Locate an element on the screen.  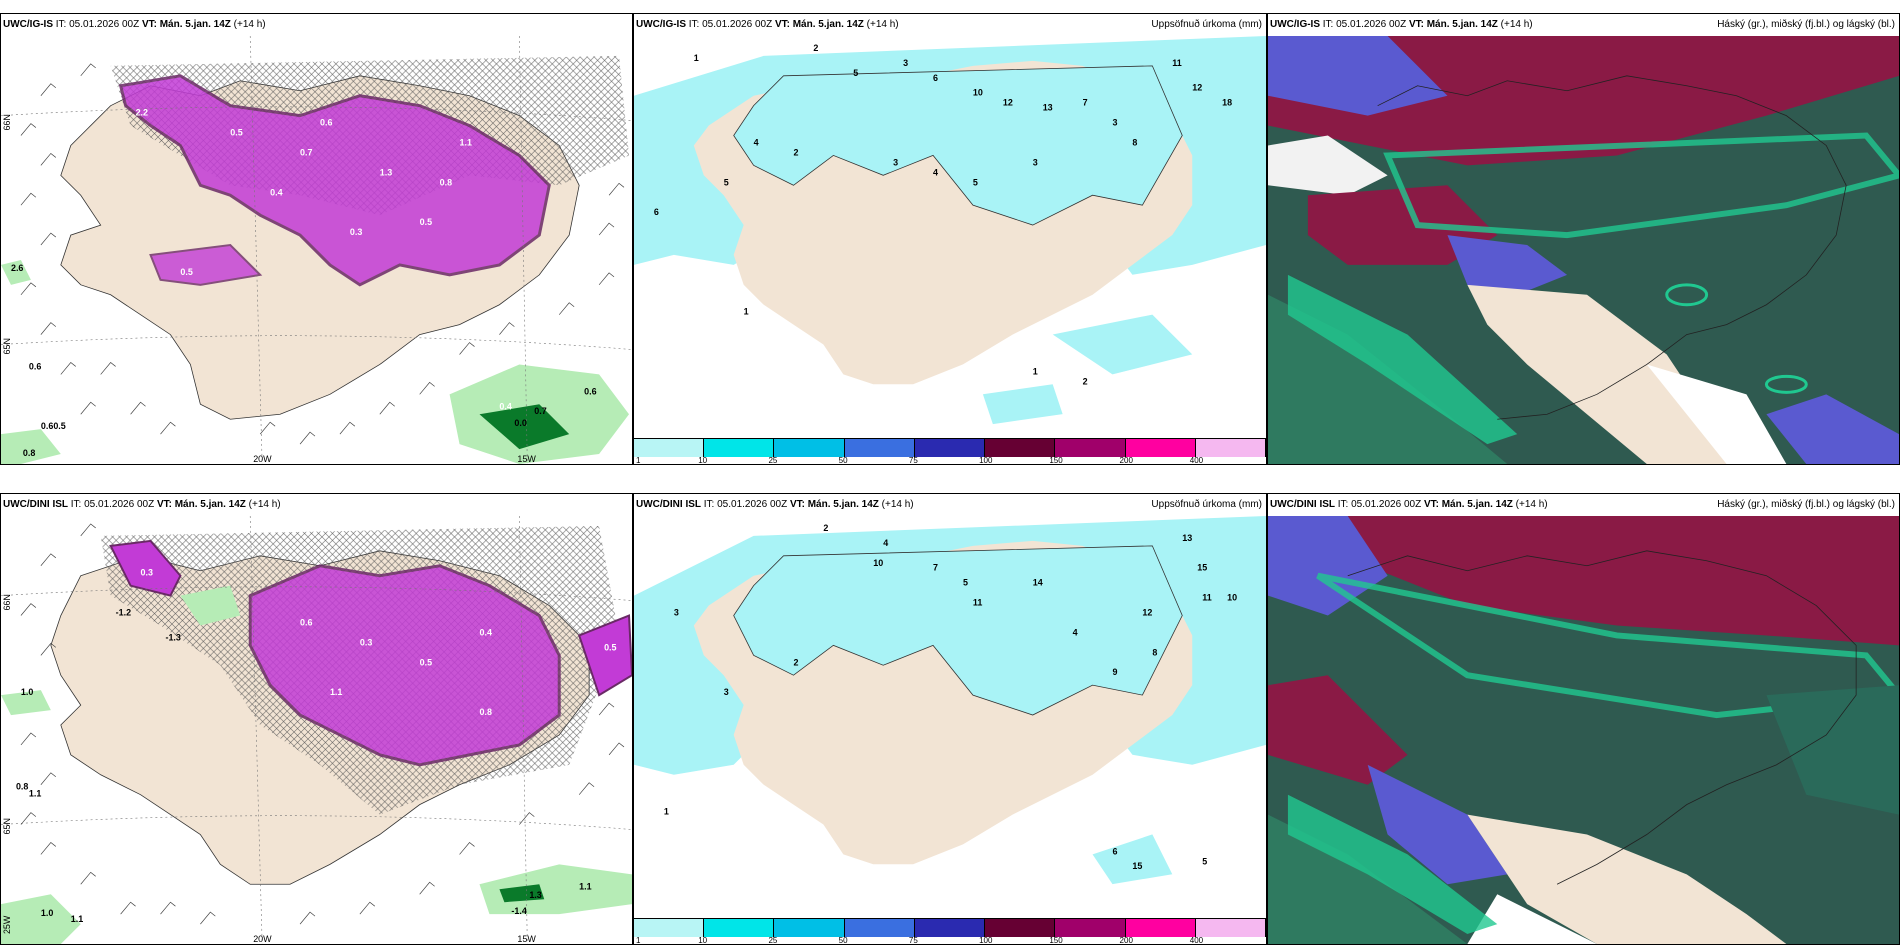
precip-value: -1.3 is located at coordinates (172, 637).